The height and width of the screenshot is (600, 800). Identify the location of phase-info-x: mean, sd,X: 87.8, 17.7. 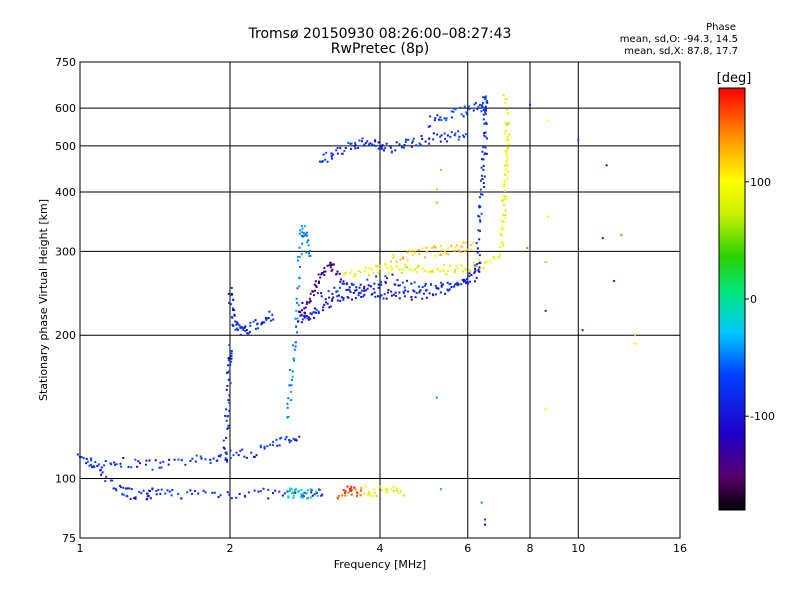
(681, 51).